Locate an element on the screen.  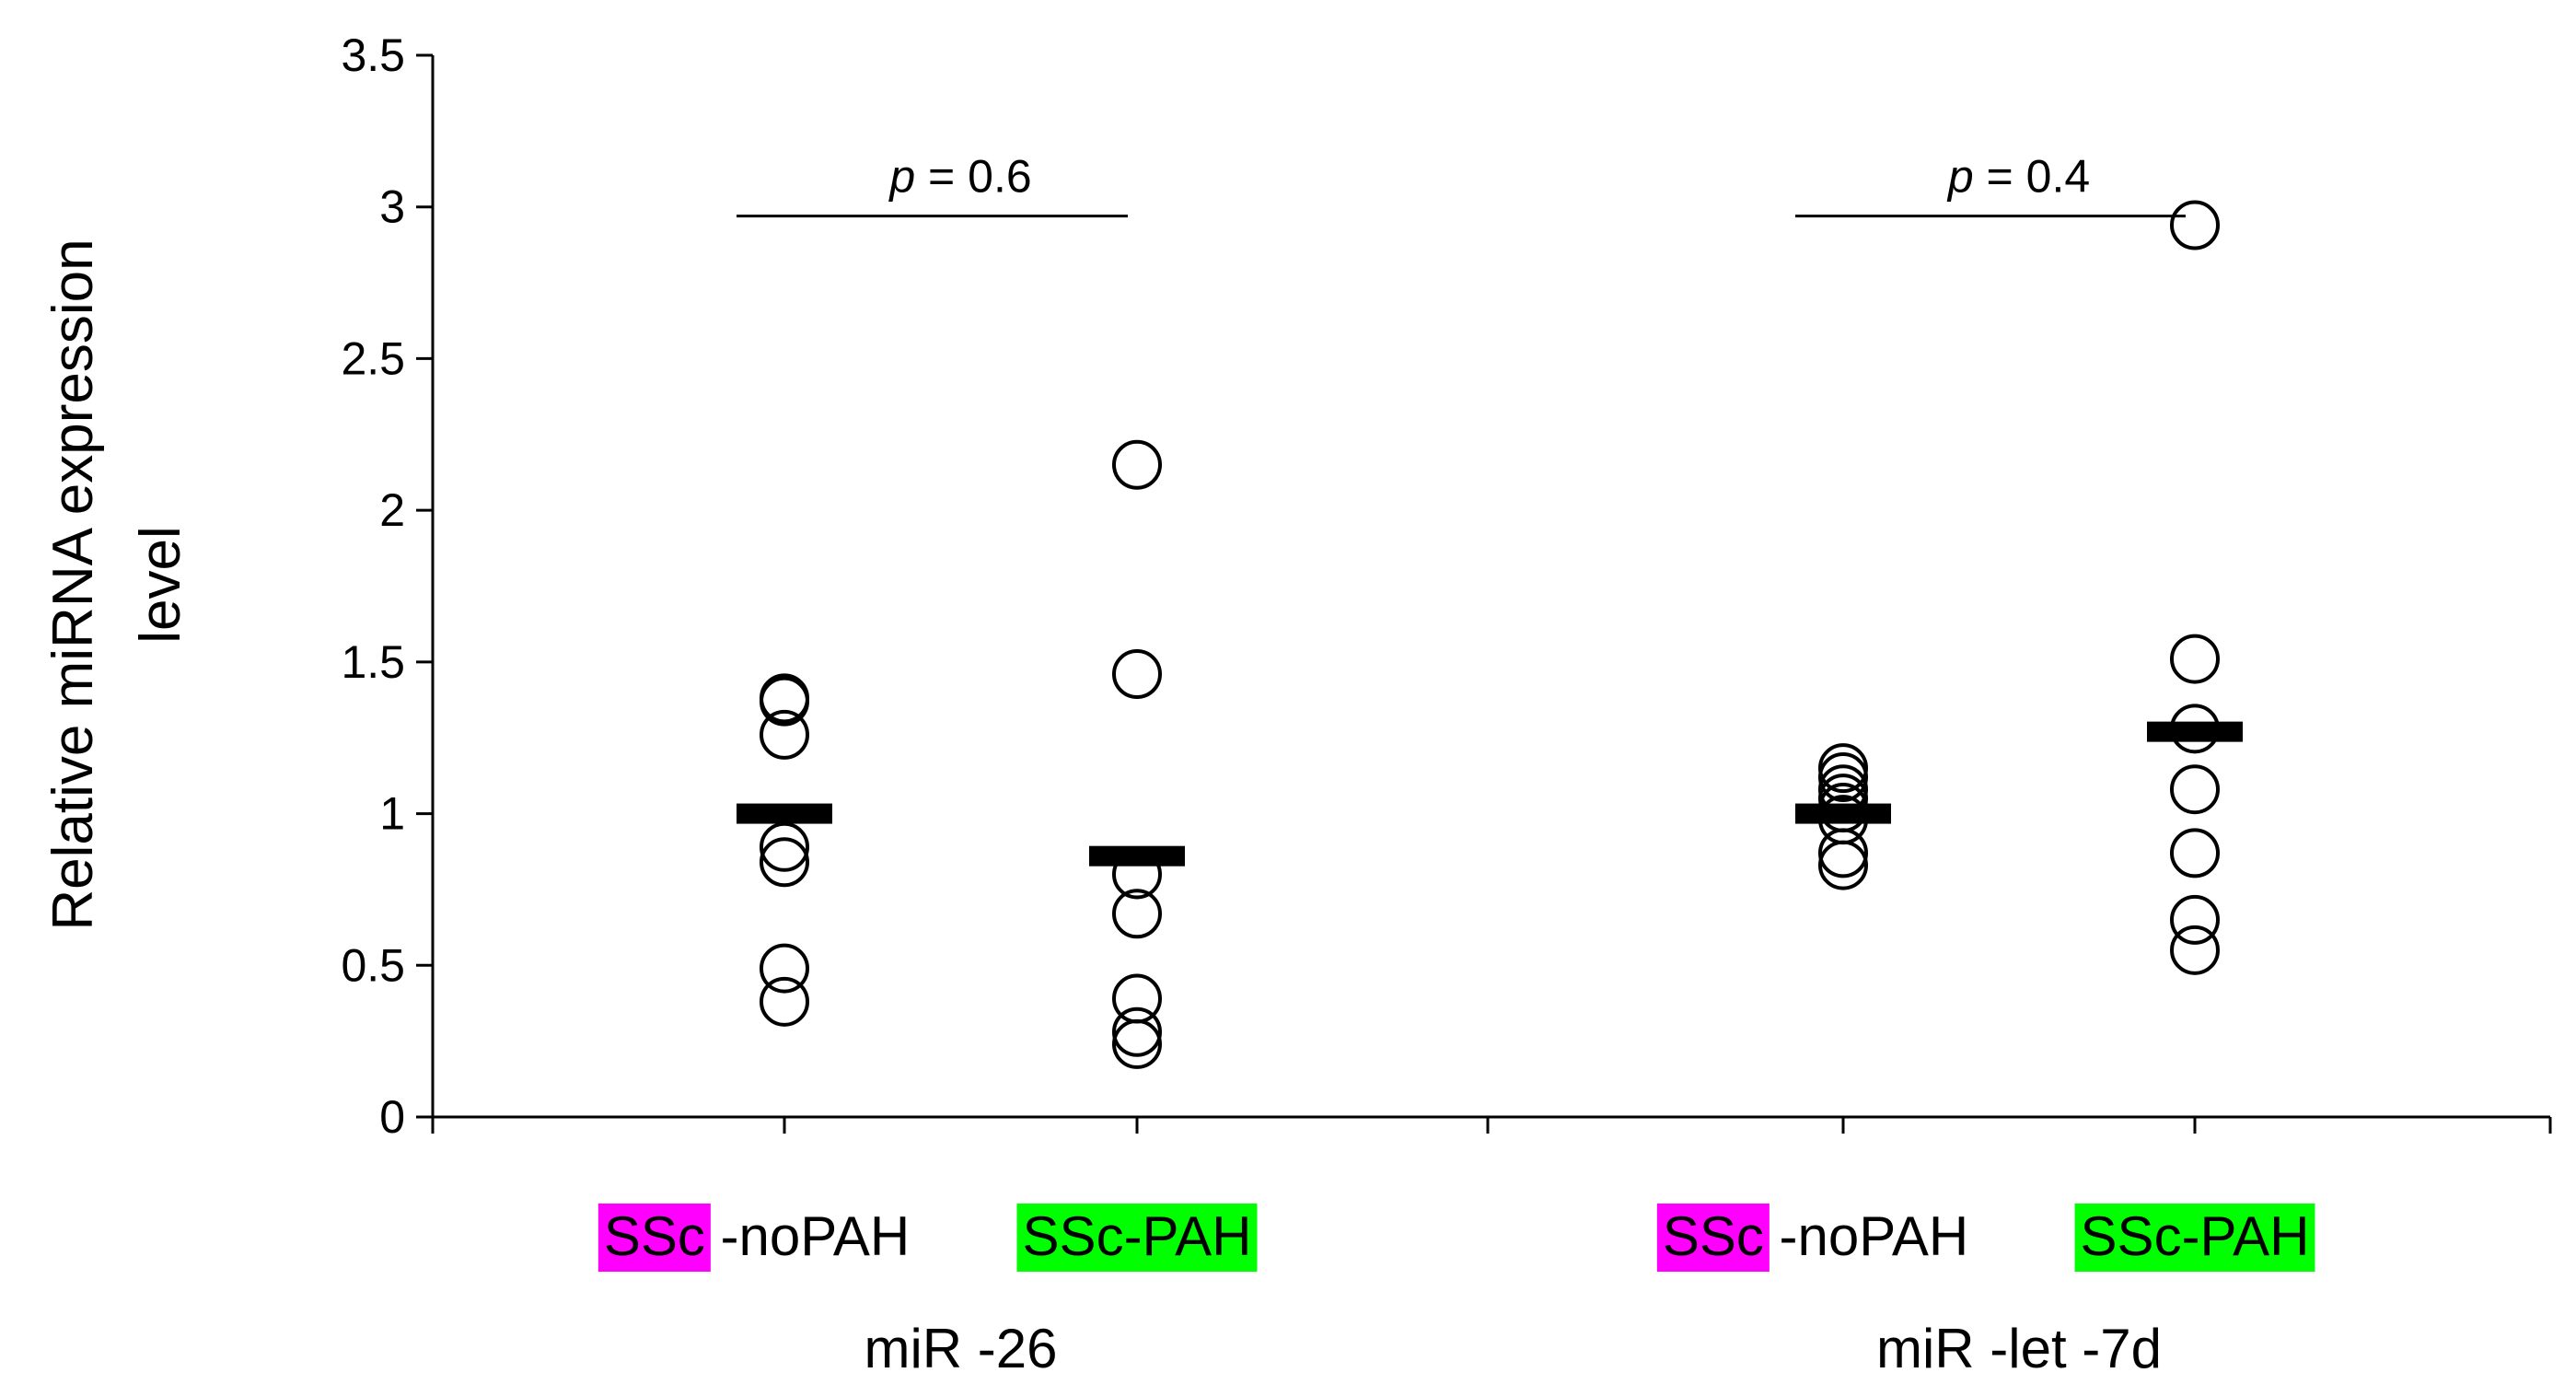
y-axis-label: Relative miRNA expression level is located at coordinates (116, 584).